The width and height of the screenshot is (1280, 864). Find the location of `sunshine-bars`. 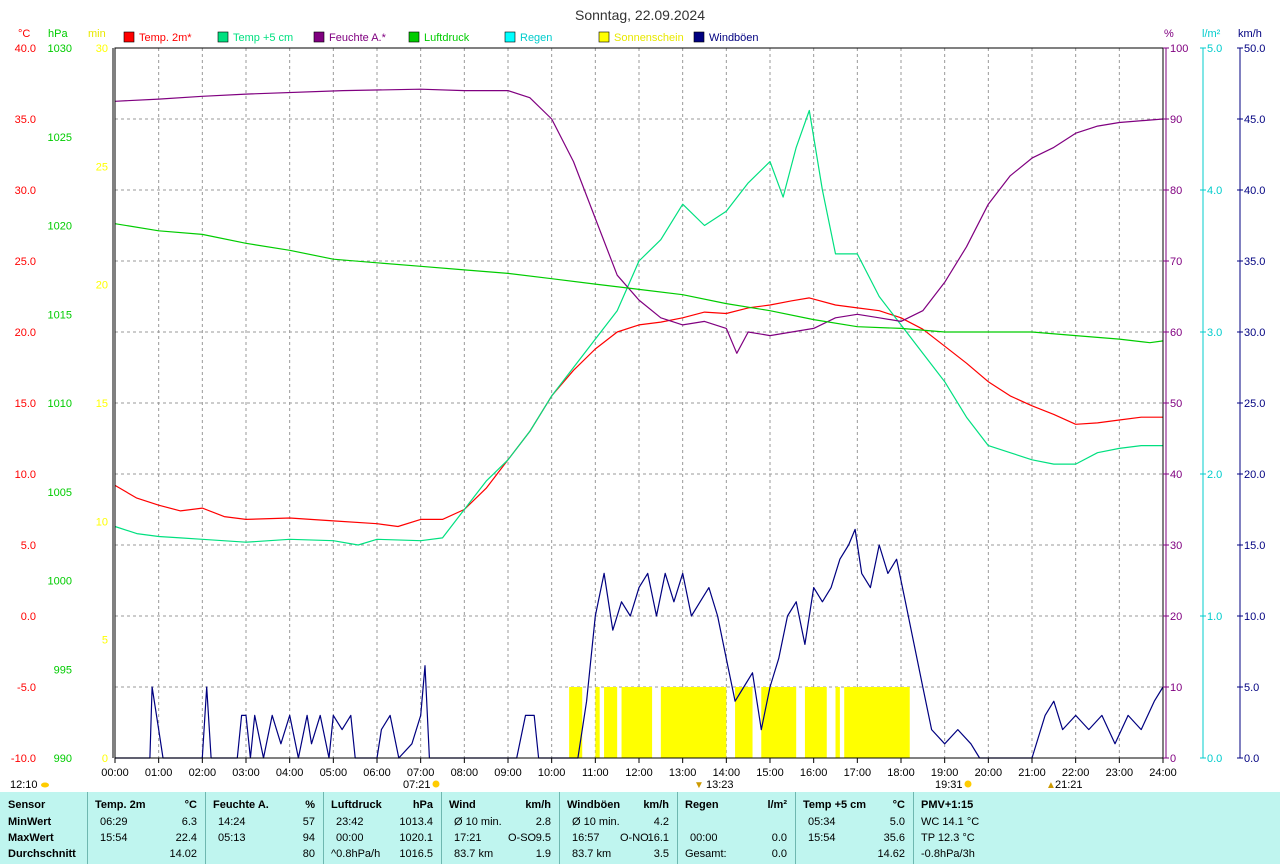

sunshine-bars is located at coordinates (739, 722).